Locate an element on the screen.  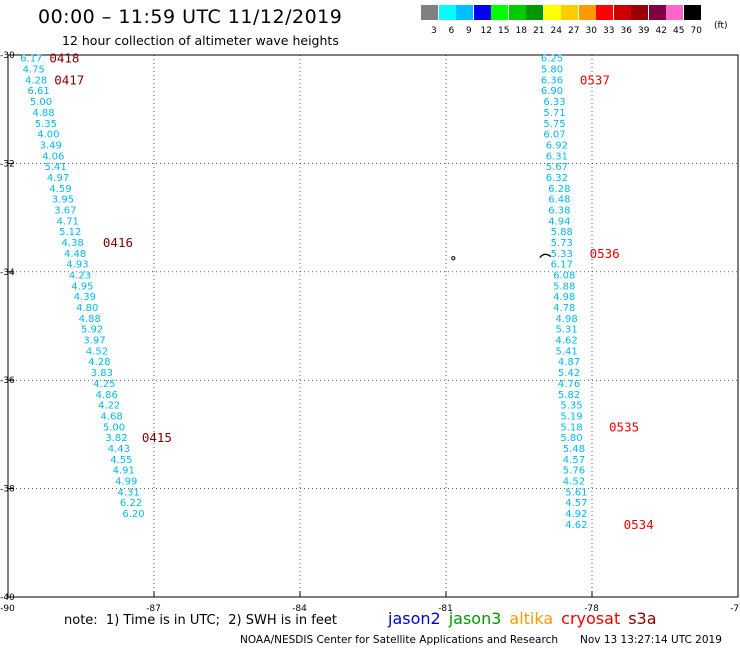
swh-value: 3.83 is located at coordinates (102, 373).